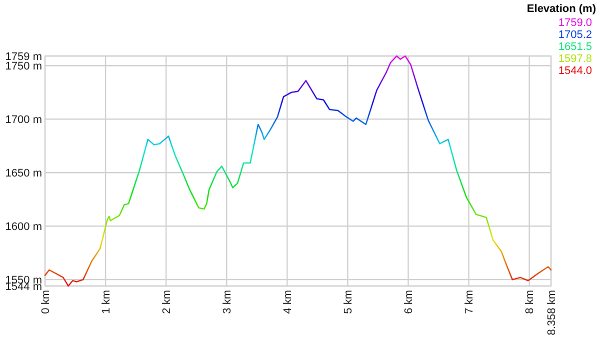  Describe the element at coordinates (575, 23) in the screenshot. I see `text: 1759.0` at that location.